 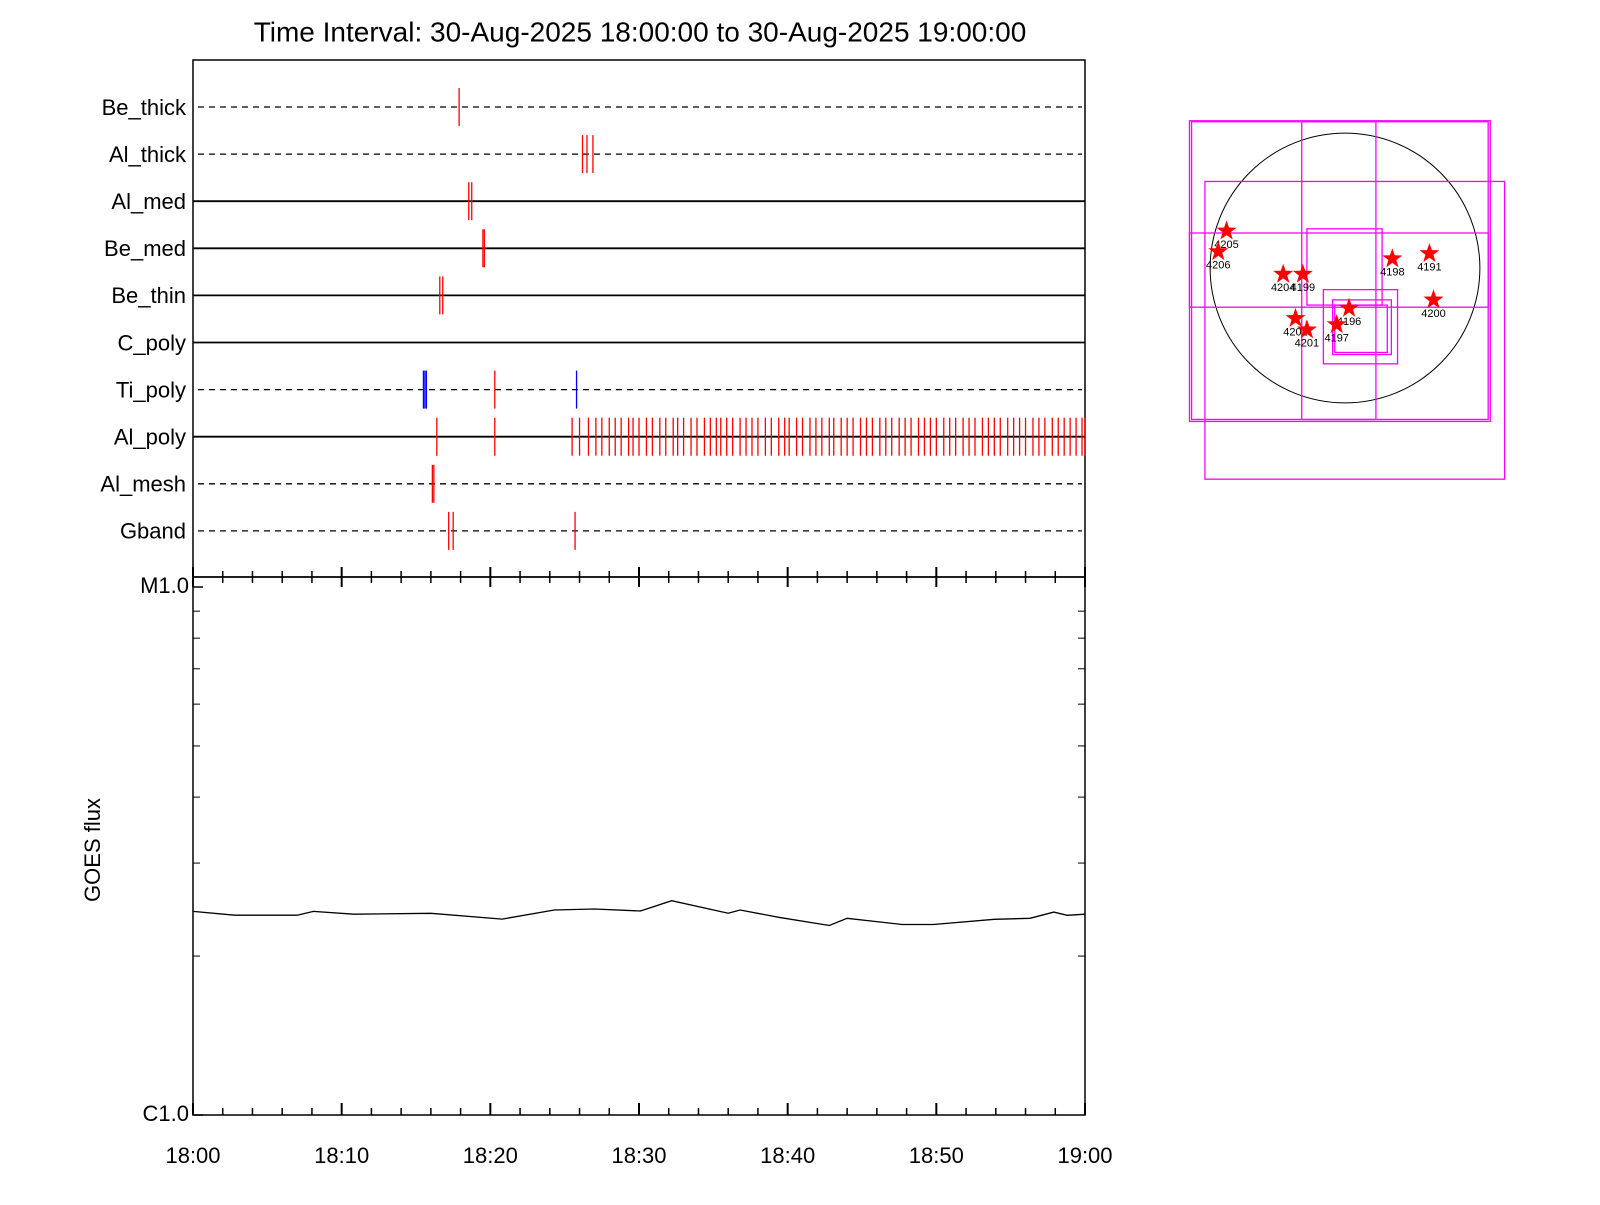 I want to click on y-tick-label: C1.0, so click(x=166, y=1113).